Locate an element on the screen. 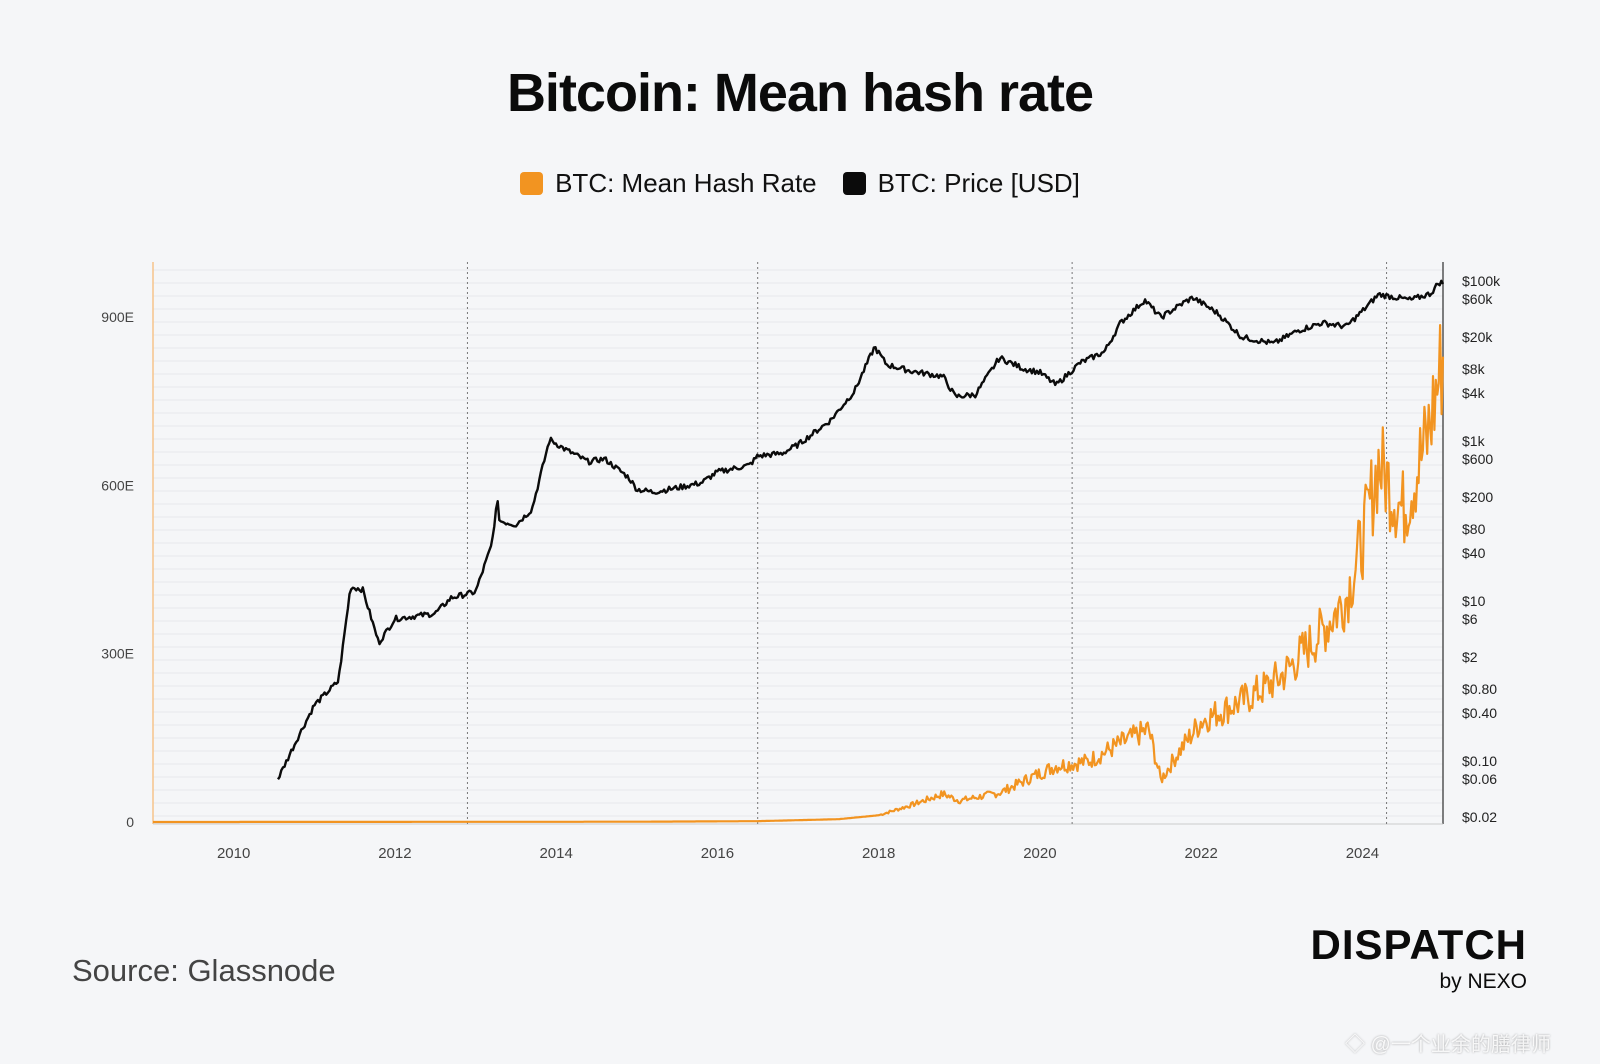 The width and height of the screenshot is (1600, 1064). chart-title: Bitcoin: Mean hash rate is located at coordinates (800, 93).